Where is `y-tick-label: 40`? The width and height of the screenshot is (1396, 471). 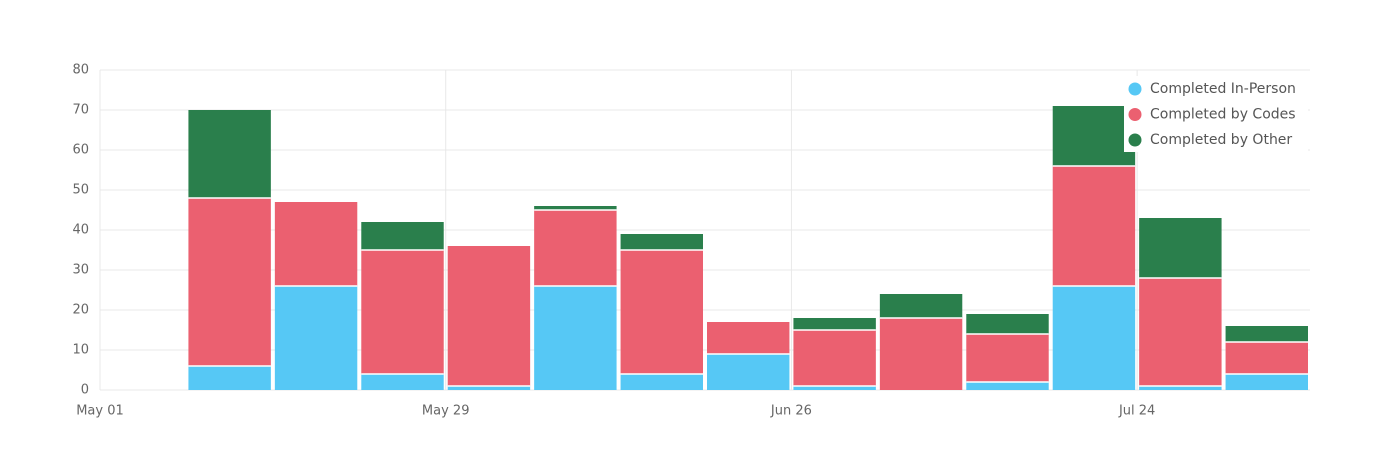 y-tick-label: 40 is located at coordinates (80, 230).